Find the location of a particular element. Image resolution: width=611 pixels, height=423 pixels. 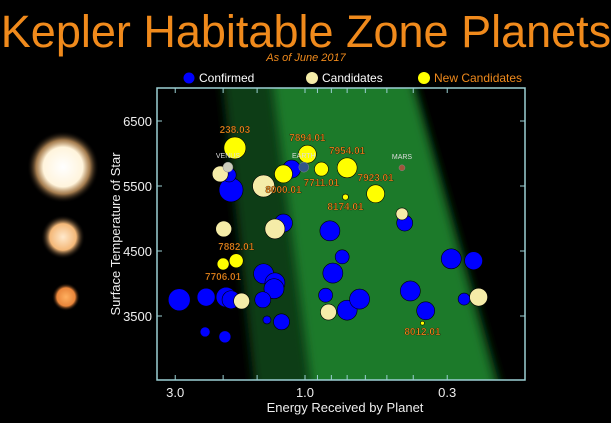

legend: Confirmed Candidates New Candidates is located at coordinates (352, 78).